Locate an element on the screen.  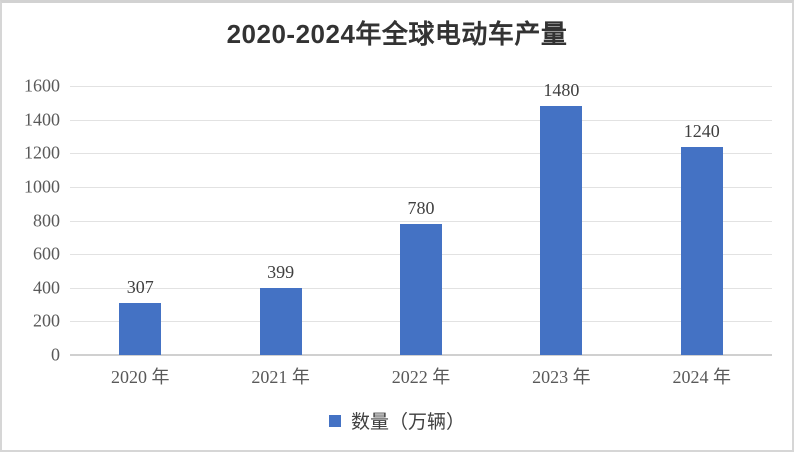
y-axis-labels: 0 200 400 600 800 1000 1200 1400 1600 is located at coordinates (31, 220).